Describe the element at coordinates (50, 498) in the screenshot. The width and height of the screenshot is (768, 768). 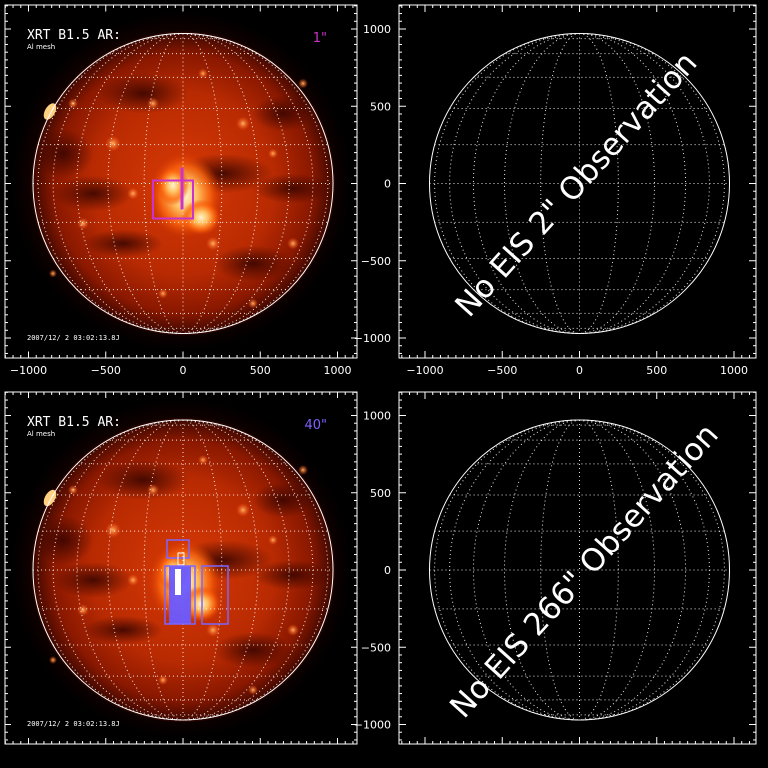
I see `limb-bright-spot` at that location.